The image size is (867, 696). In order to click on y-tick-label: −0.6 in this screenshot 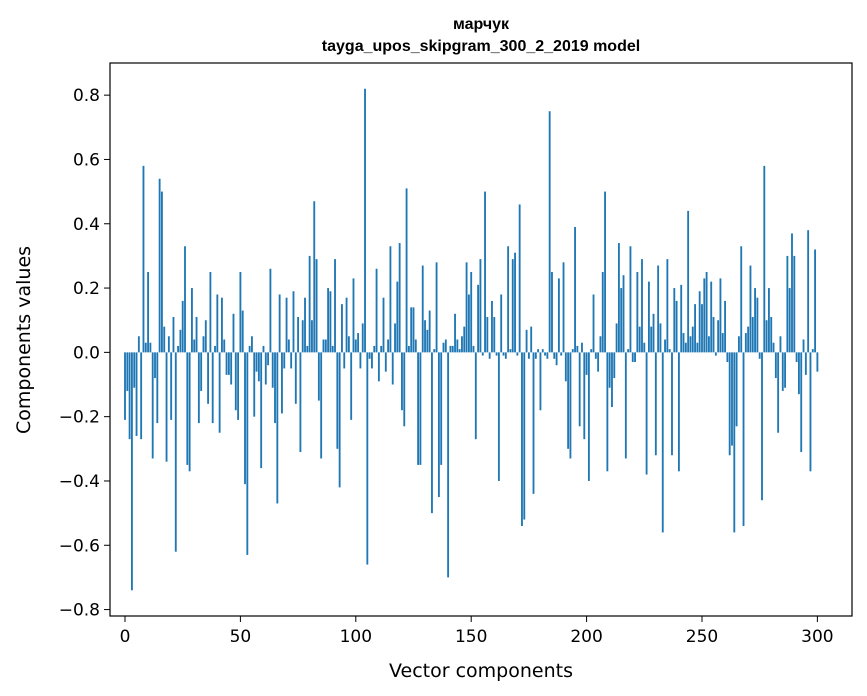, I will do `click(79, 546)`.